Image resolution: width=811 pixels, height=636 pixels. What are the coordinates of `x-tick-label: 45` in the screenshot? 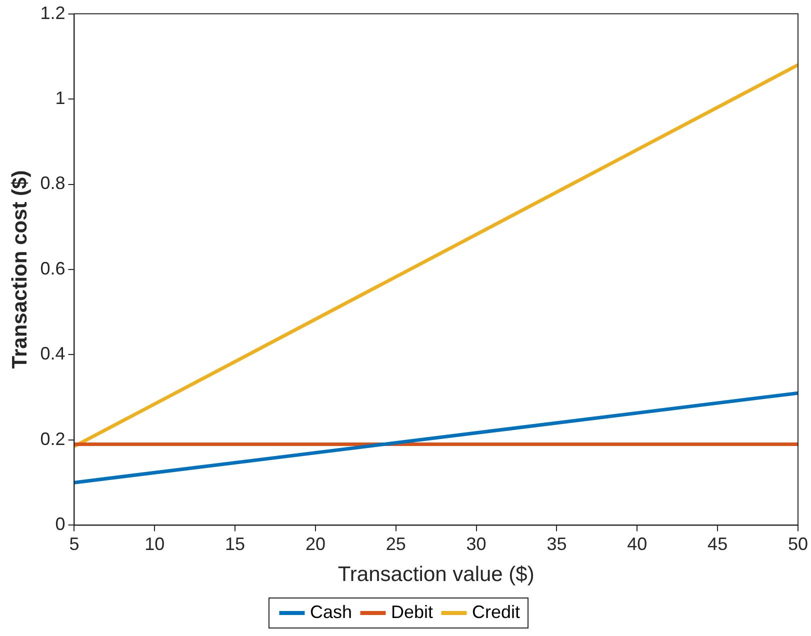 It's located at (718, 544).